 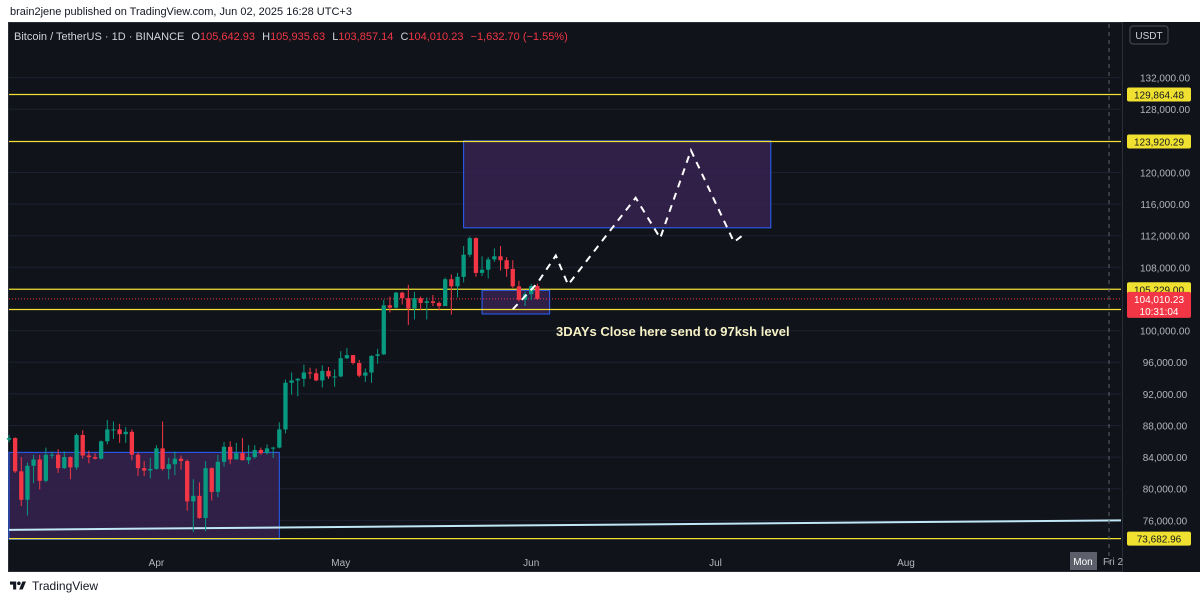 I want to click on y-tick-label: 120,000.00, so click(x=1165, y=173).